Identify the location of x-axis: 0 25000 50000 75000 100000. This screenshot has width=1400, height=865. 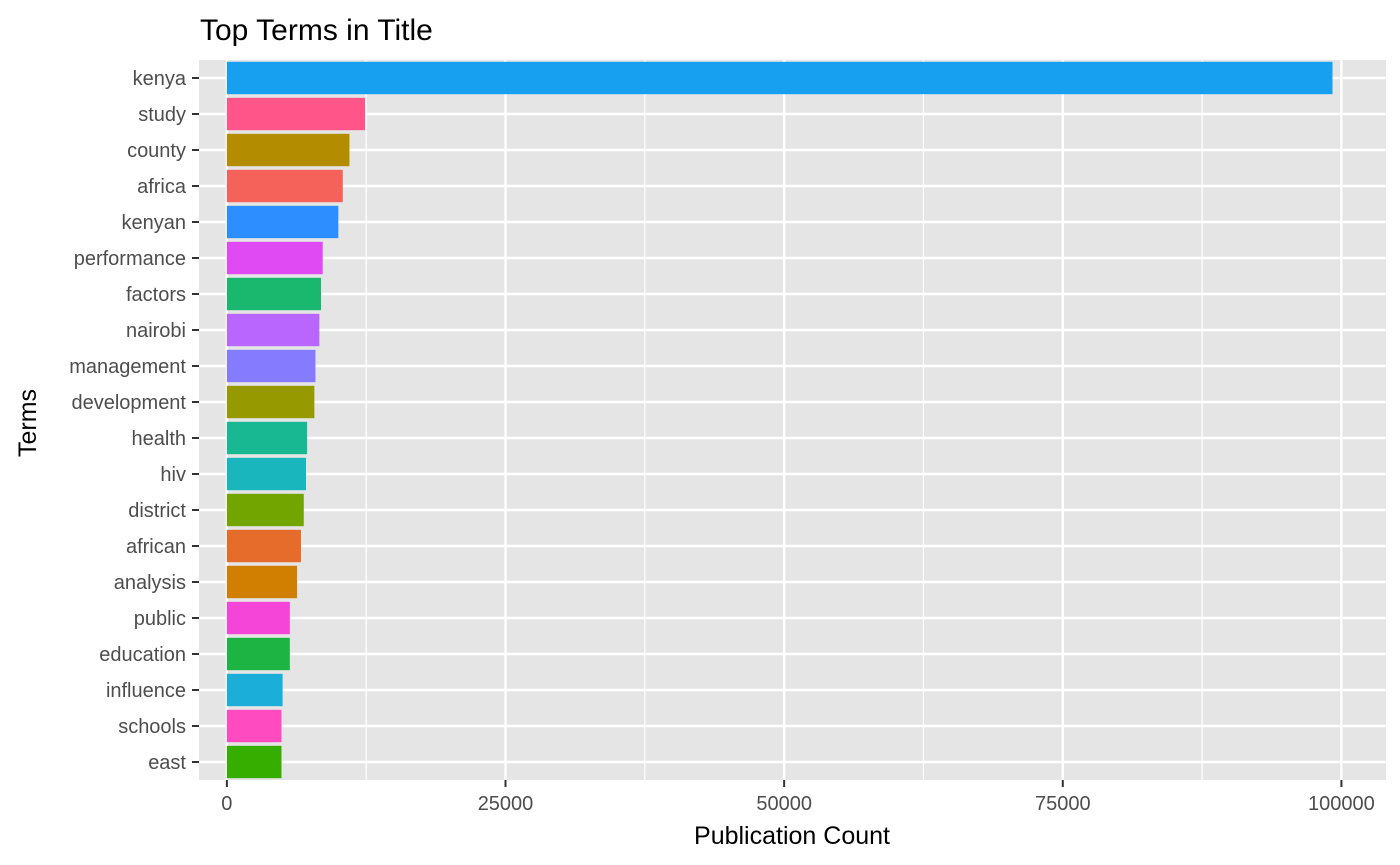
(798, 797).